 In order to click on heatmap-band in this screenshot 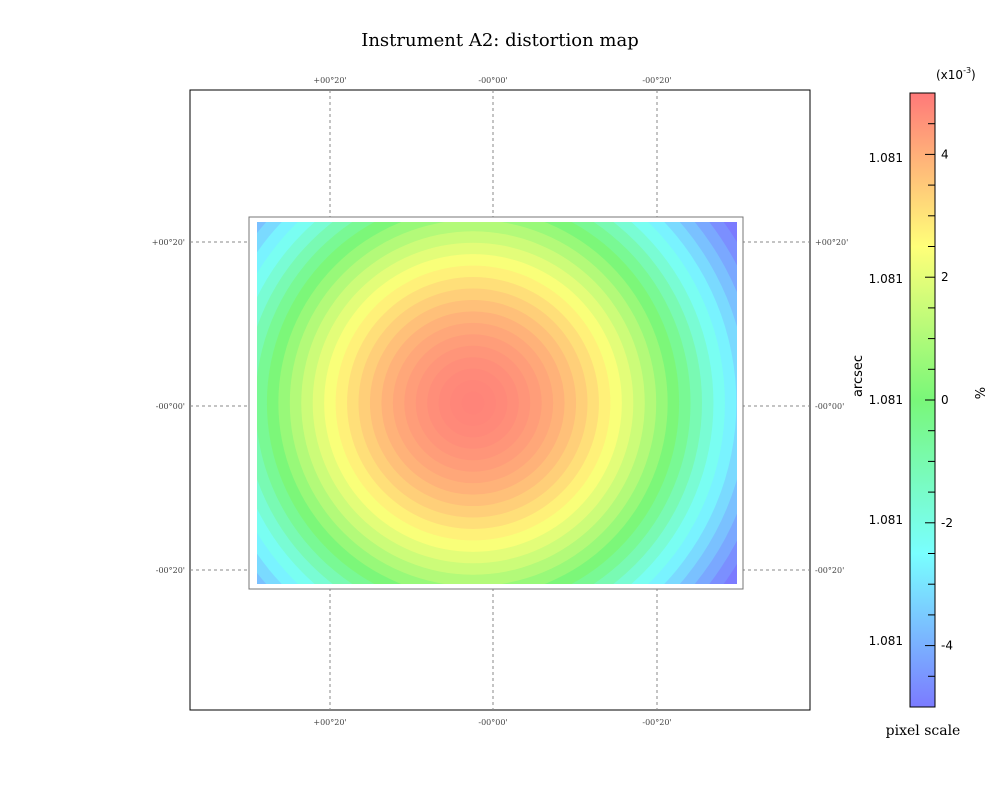, I will do `click(473, 403)`.